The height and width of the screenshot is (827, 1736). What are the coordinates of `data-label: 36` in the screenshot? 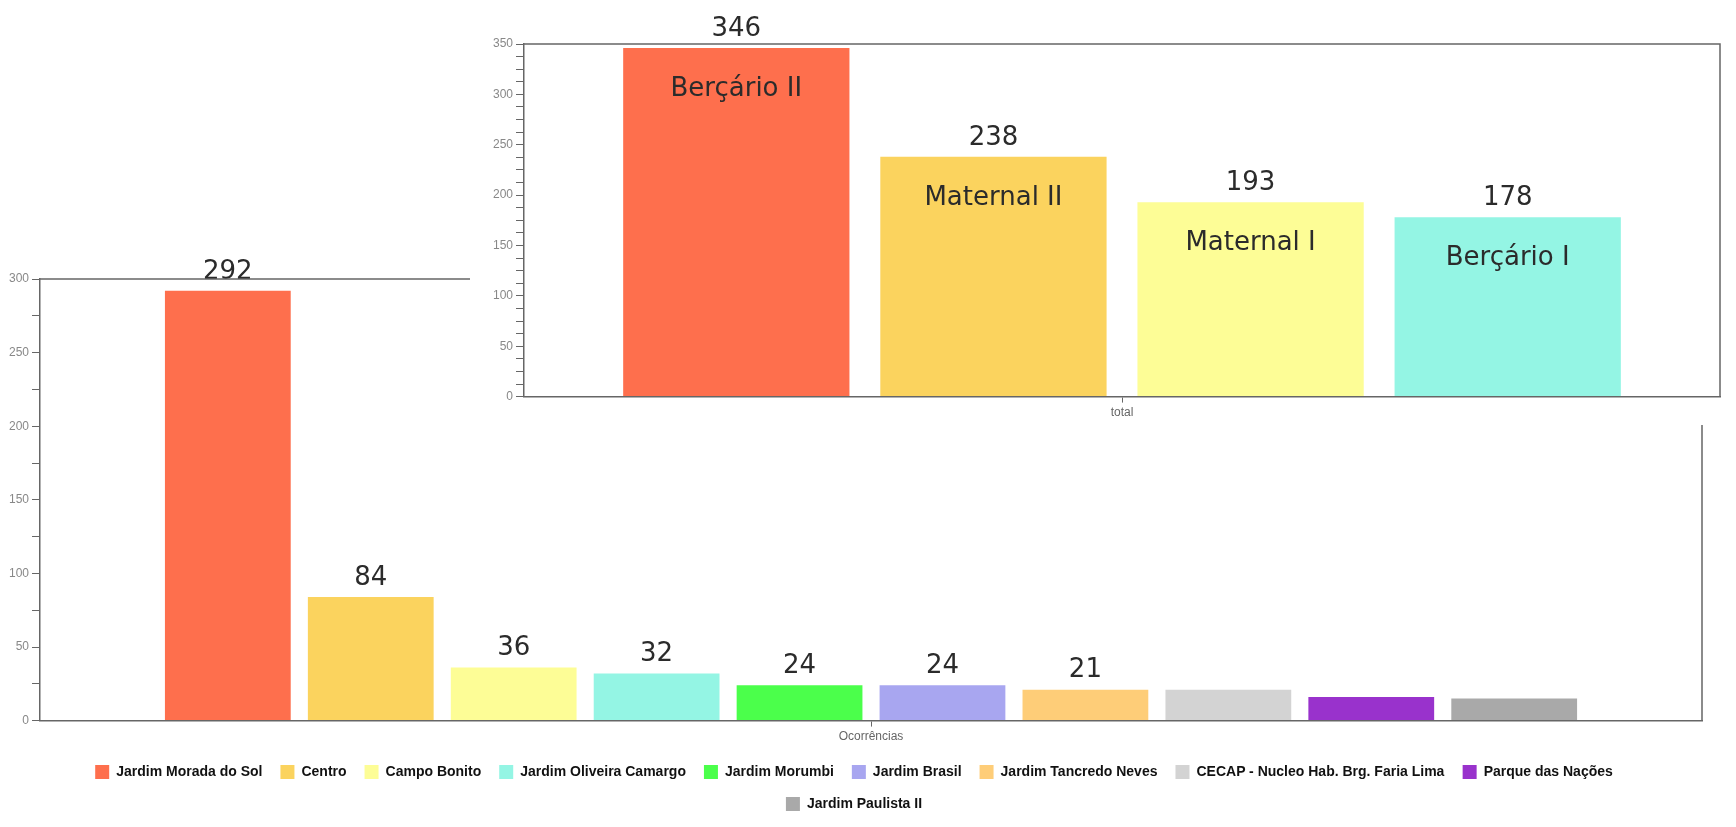 It's located at (514, 646).